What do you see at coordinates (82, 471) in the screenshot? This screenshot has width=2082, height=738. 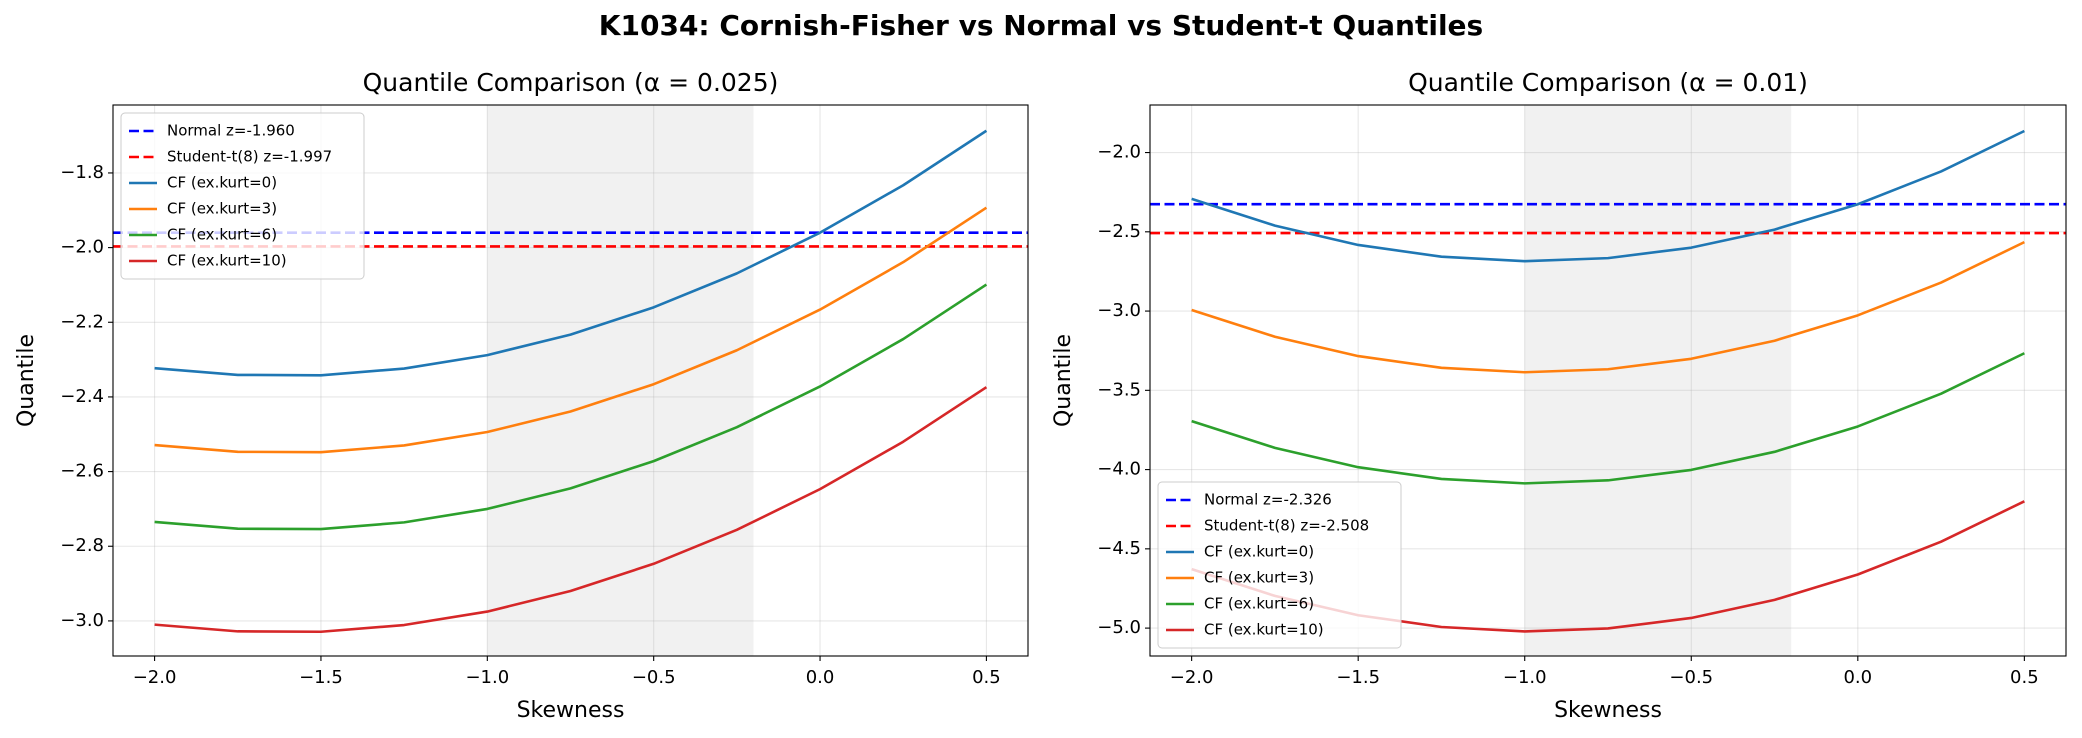 I see `y-tick-label: −2.6` at bounding box center [82, 471].